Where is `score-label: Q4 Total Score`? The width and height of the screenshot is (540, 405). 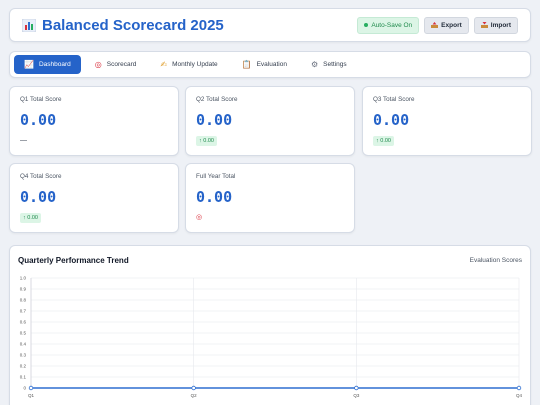 score-label: Q4 Total Score is located at coordinates (41, 176).